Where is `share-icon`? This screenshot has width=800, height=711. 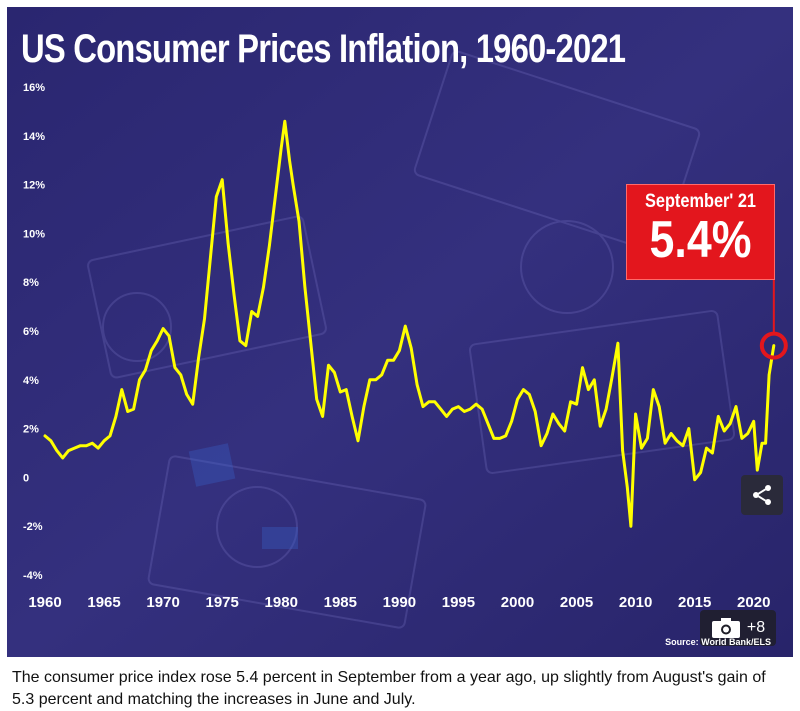 share-icon is located at coordinates (762, 495).